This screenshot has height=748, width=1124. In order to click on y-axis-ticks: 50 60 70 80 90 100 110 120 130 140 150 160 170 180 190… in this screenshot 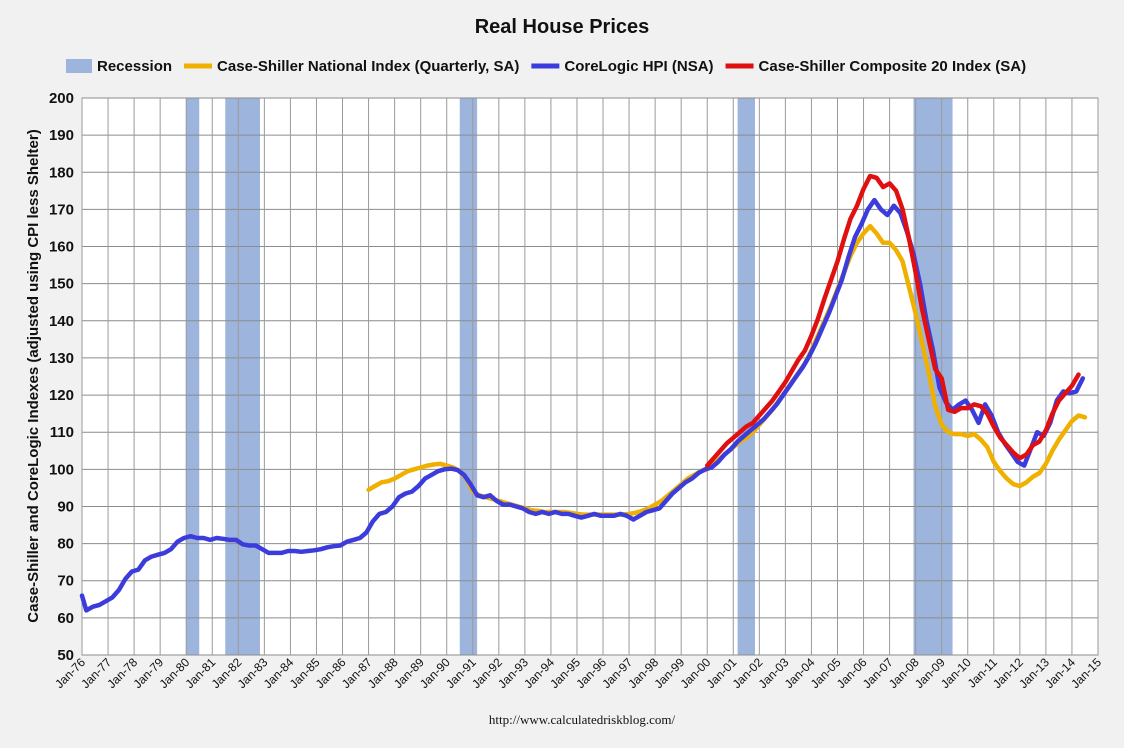, I will do `click(61, 377)`.